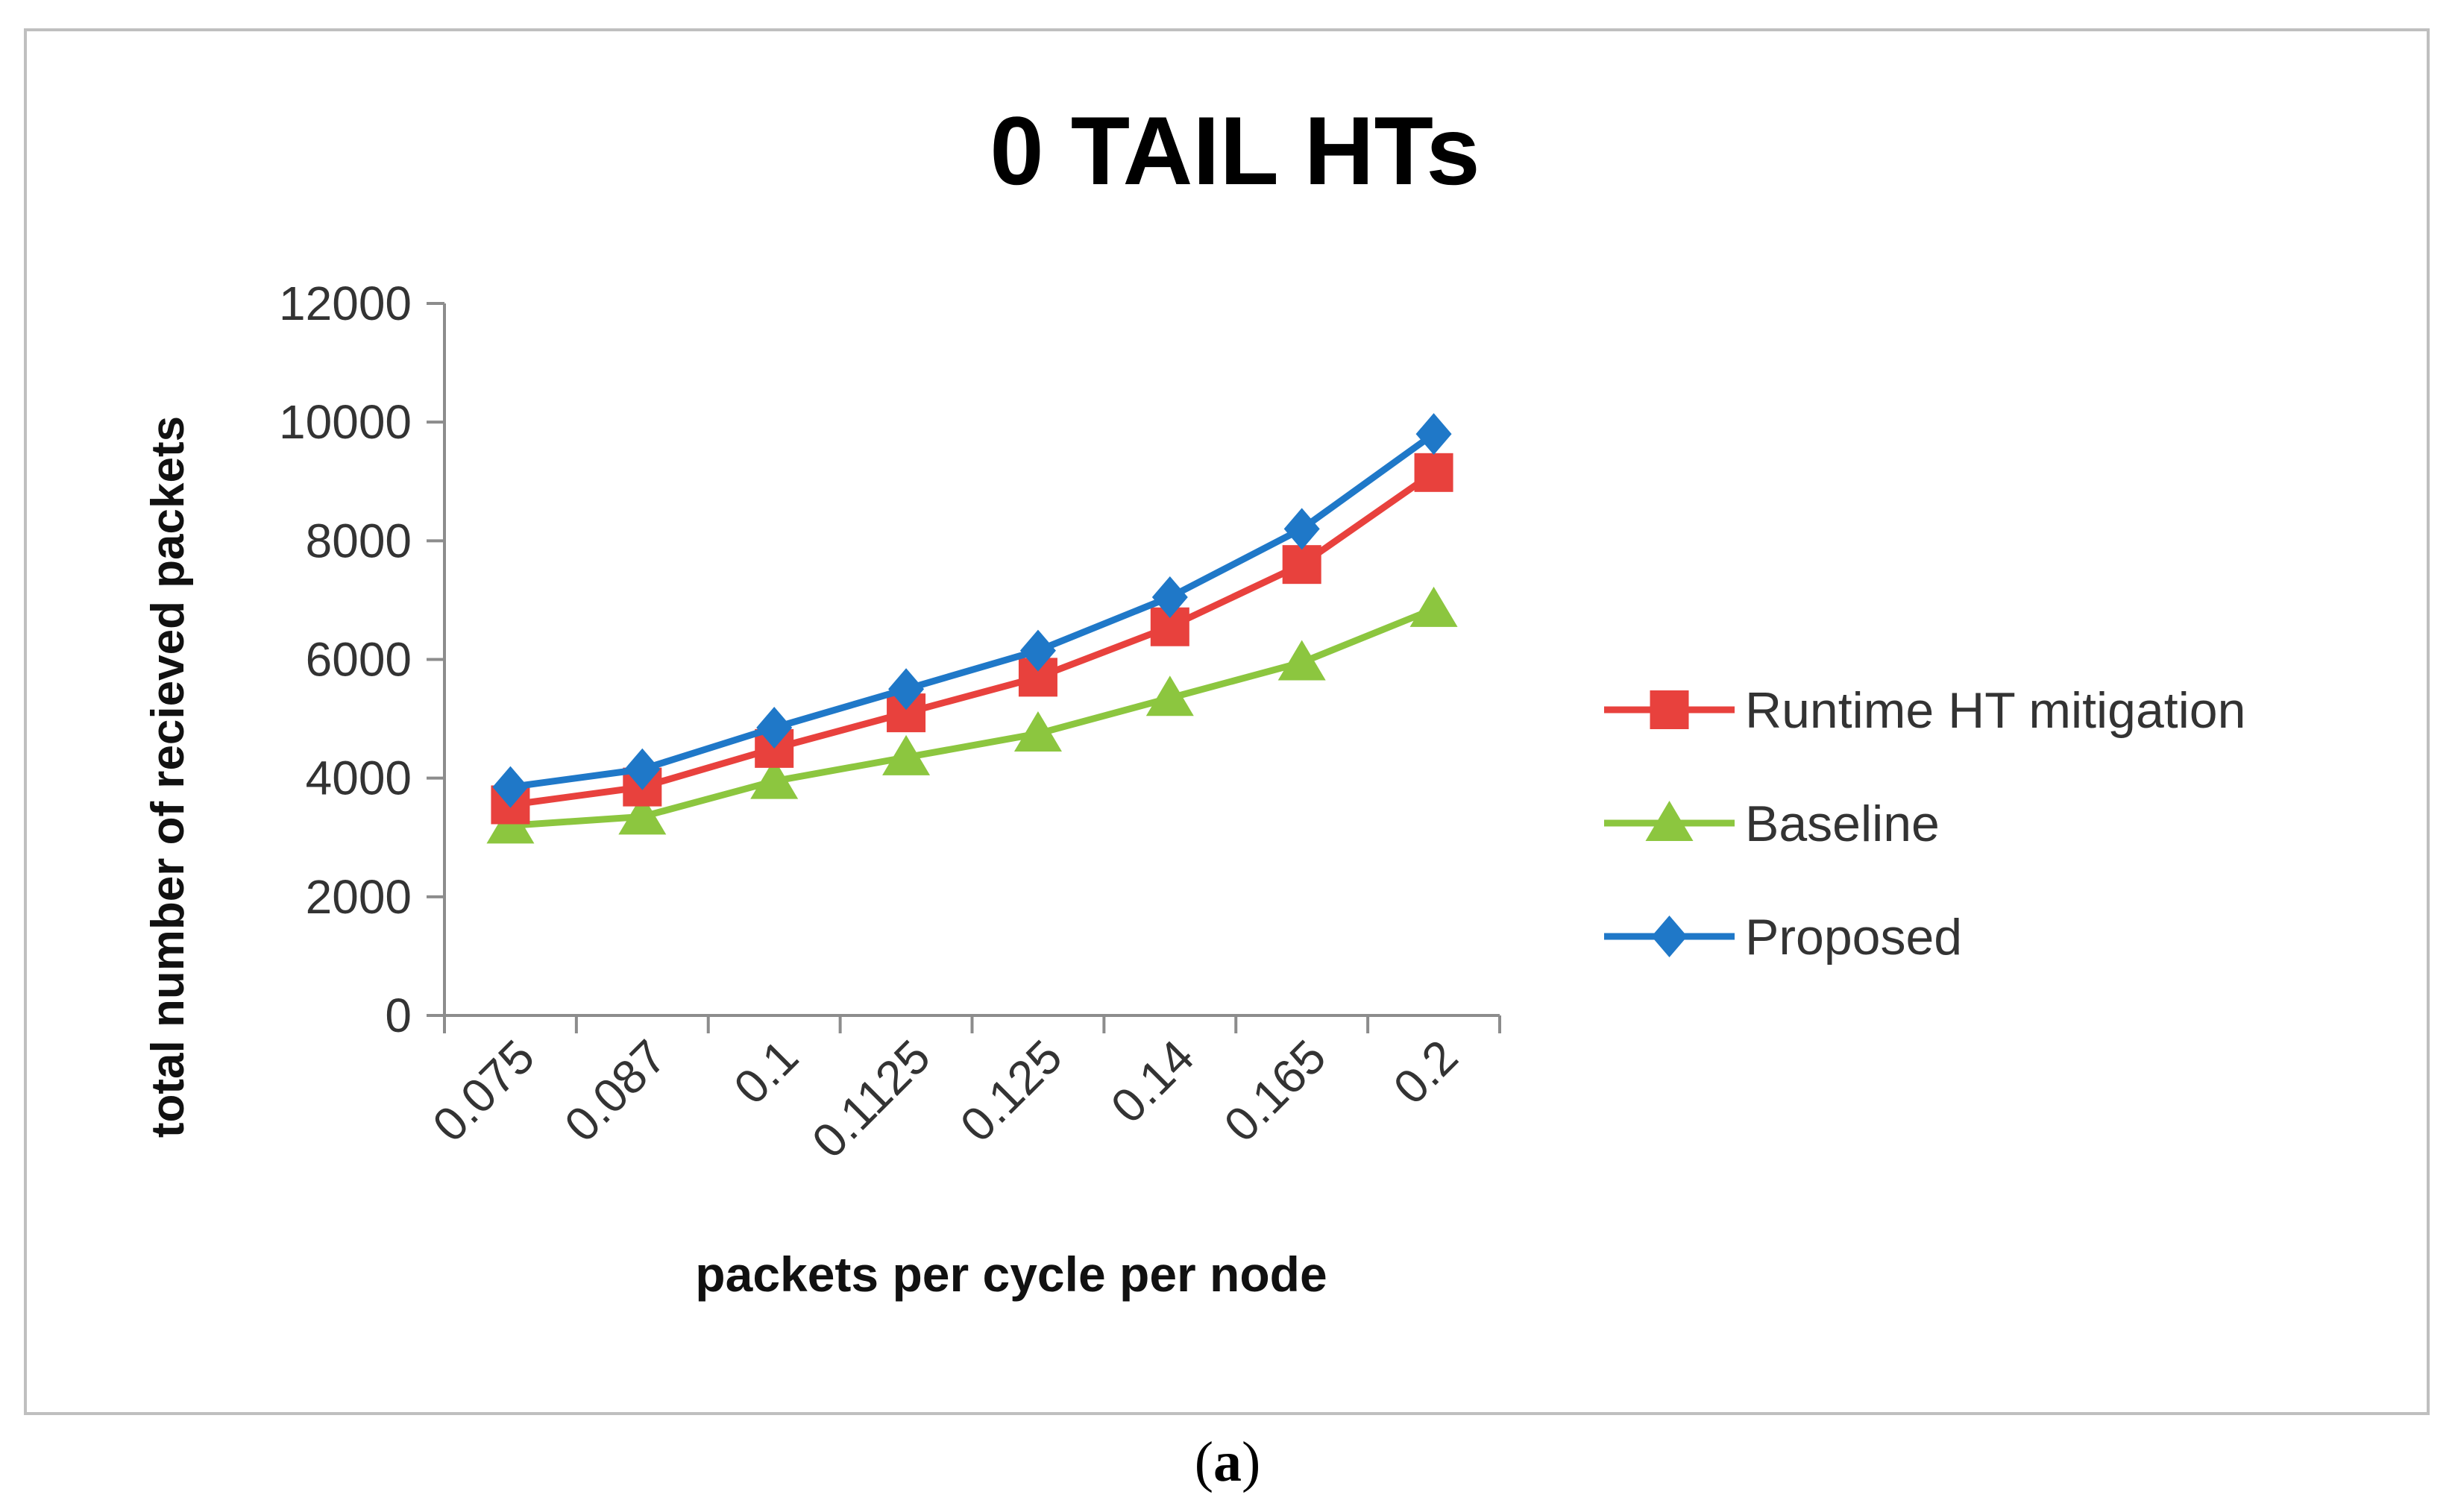 This screenshot has width=2455, height=1512. I want to click on series-runtime-ht-mitigation, so click(972, 639).